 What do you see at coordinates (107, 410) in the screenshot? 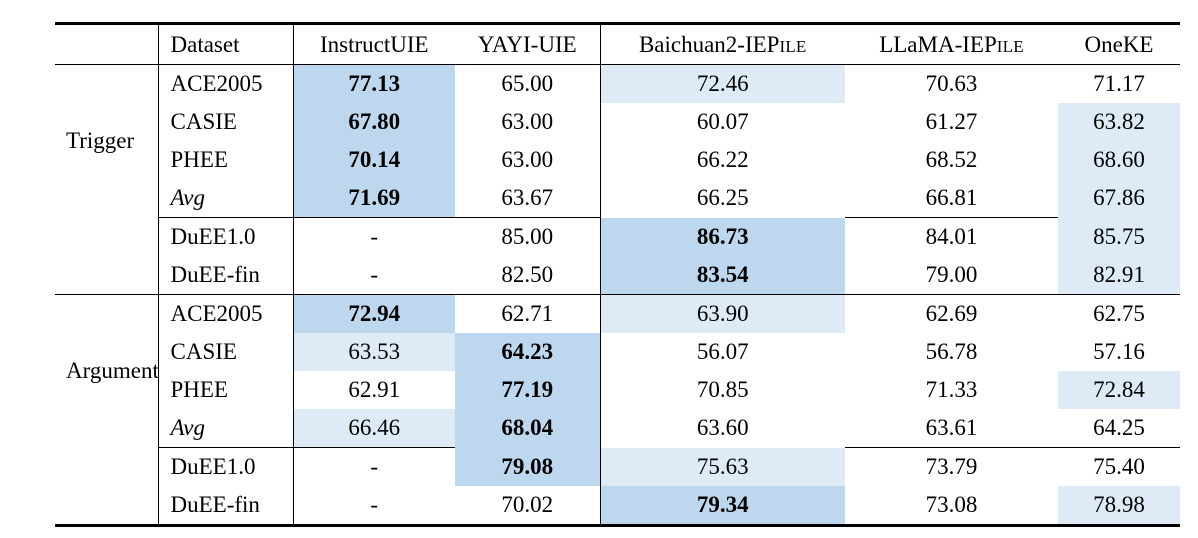
I see `section-label: Argument` at bounding box center [107, 410].